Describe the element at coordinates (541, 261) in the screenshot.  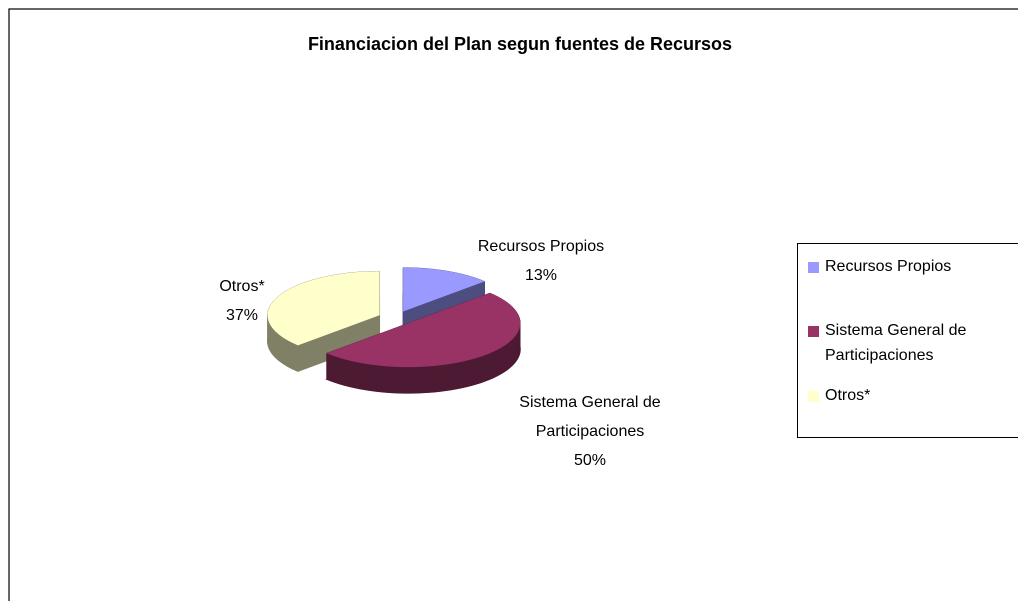
I see `data-label: Recursos Propios 13%` at that location.